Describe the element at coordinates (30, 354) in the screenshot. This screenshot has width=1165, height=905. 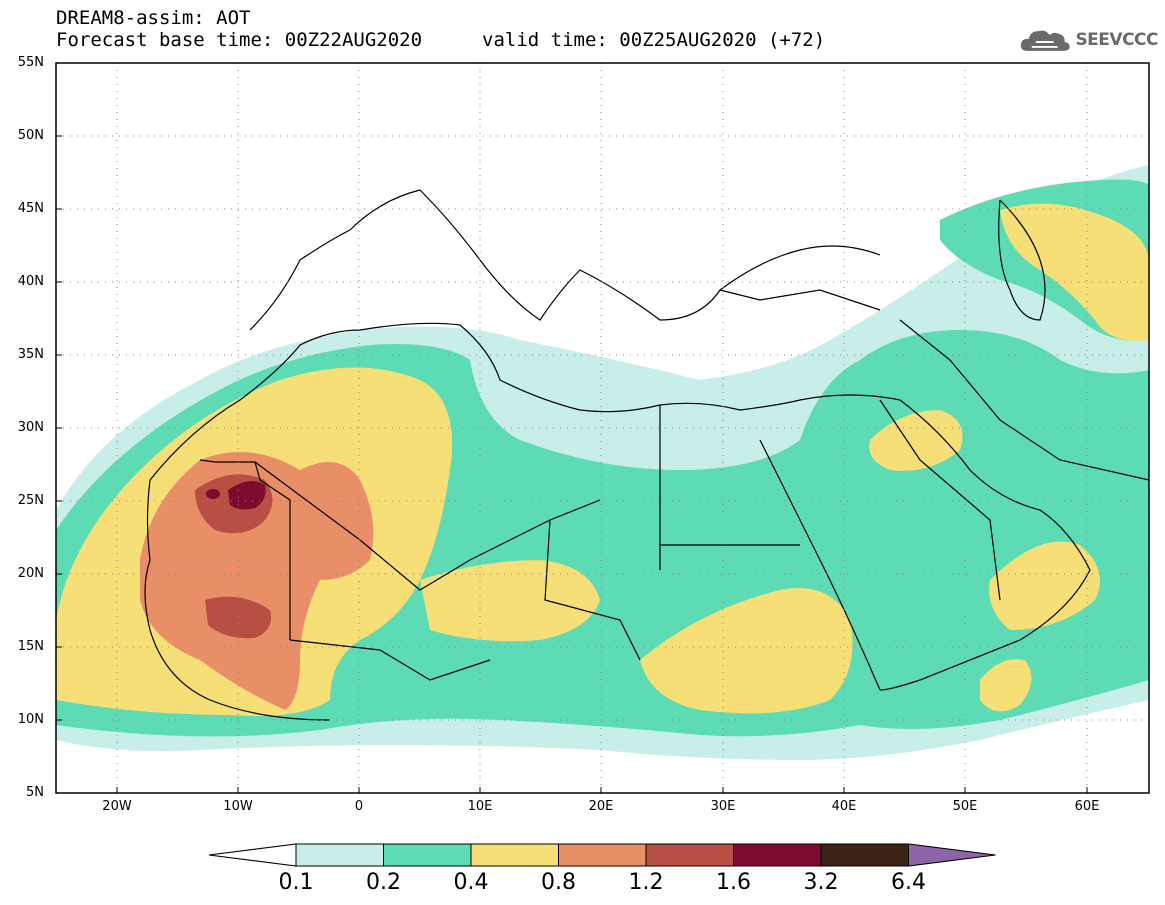
I see `lat-label: 35N` at that location.